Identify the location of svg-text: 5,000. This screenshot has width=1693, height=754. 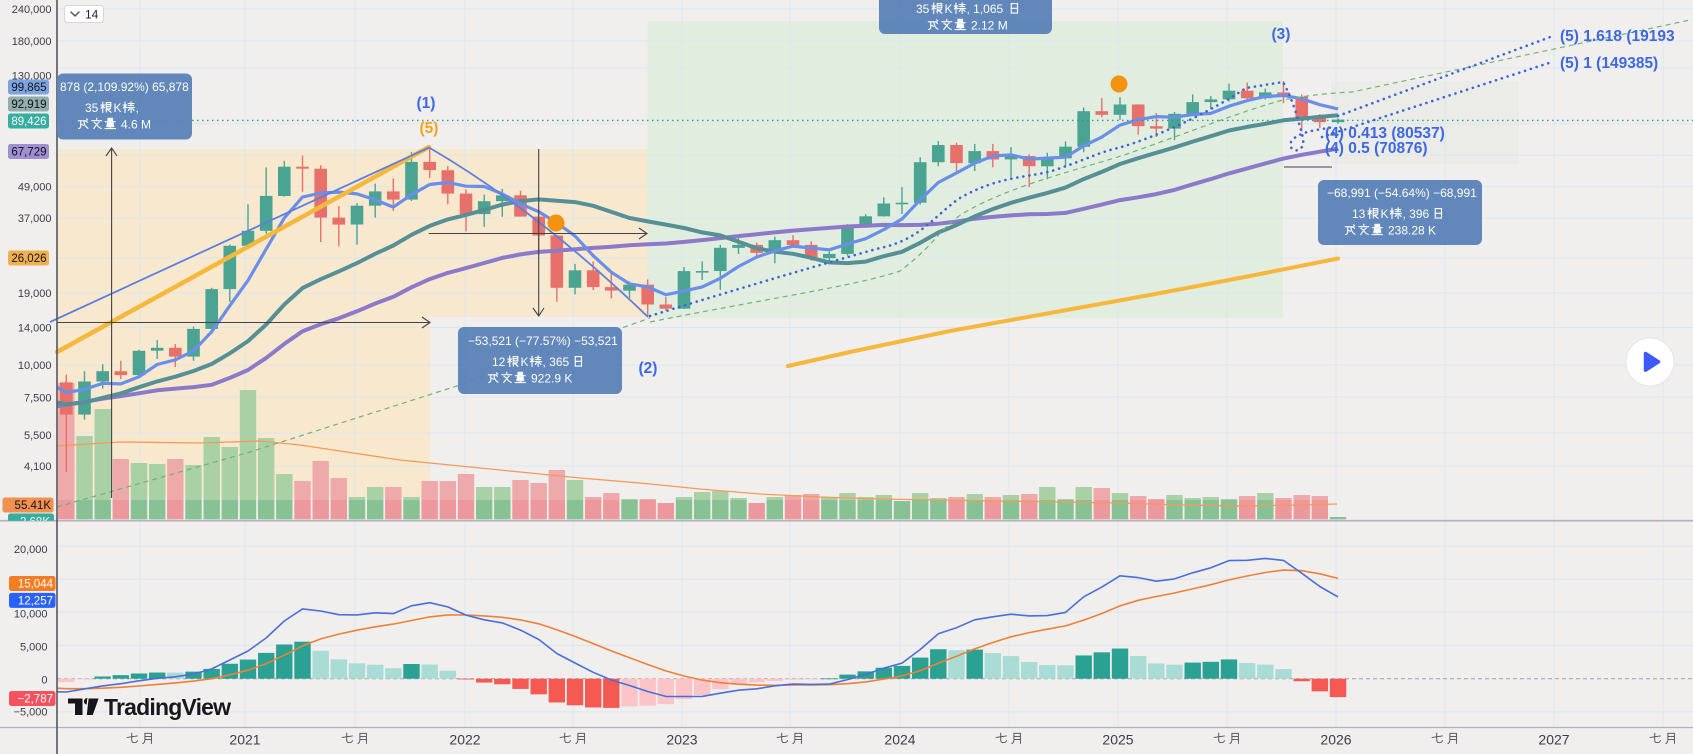
(34, 648).